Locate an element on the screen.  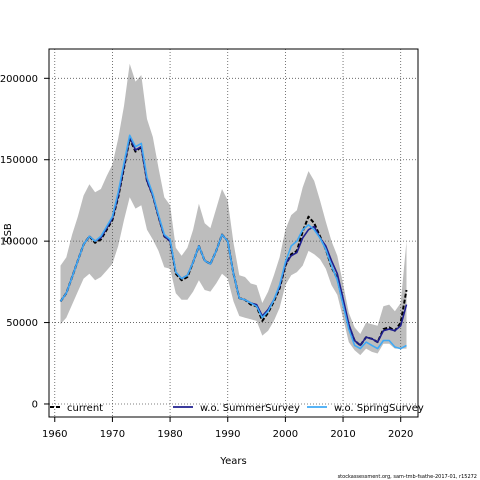
y-tick-label: 150000 is located at coordinates (19, 160).